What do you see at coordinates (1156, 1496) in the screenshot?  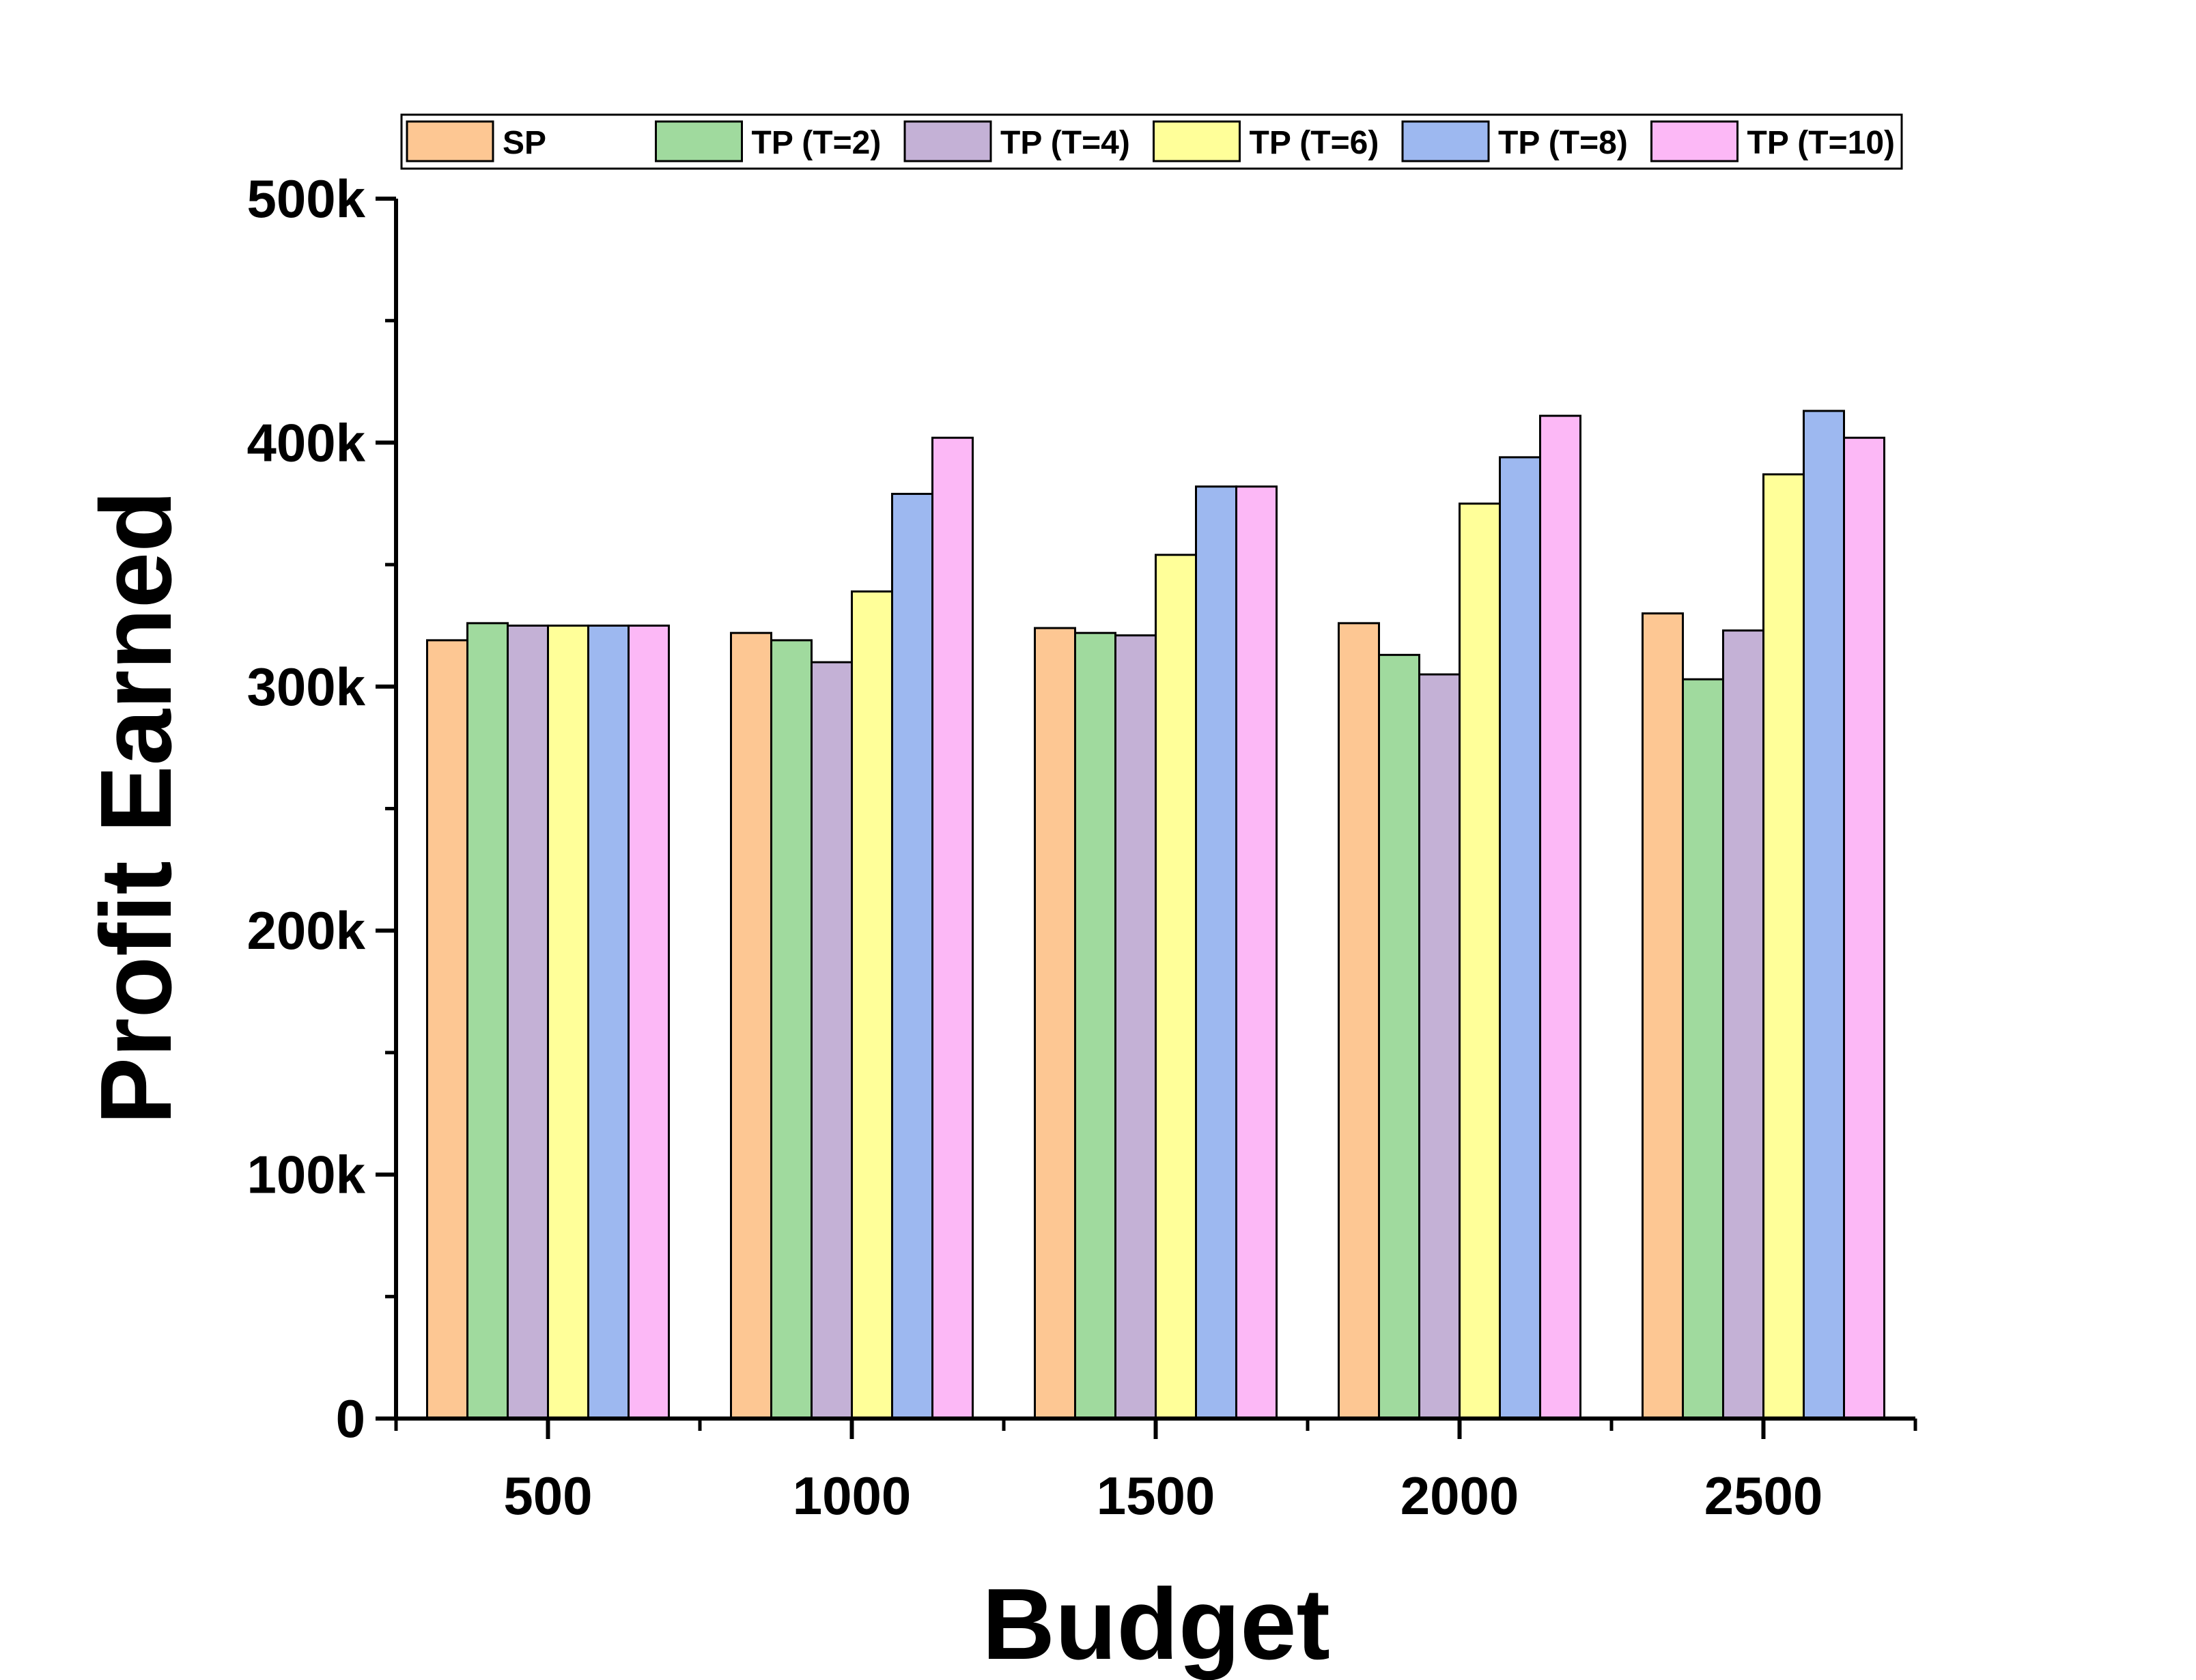 I see `x-tick-label: 1500` at bounding box center [1156, 1496].